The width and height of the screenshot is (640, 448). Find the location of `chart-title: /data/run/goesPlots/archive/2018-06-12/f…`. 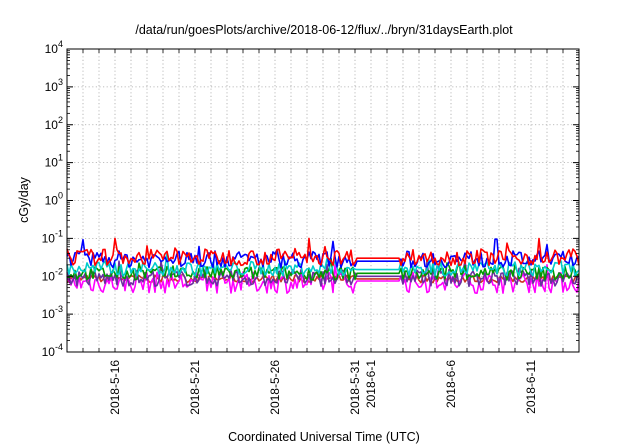

chart-title: /data/run/goesPlots/archive/2018-06-12/f… is located at coordinates (324, 30).